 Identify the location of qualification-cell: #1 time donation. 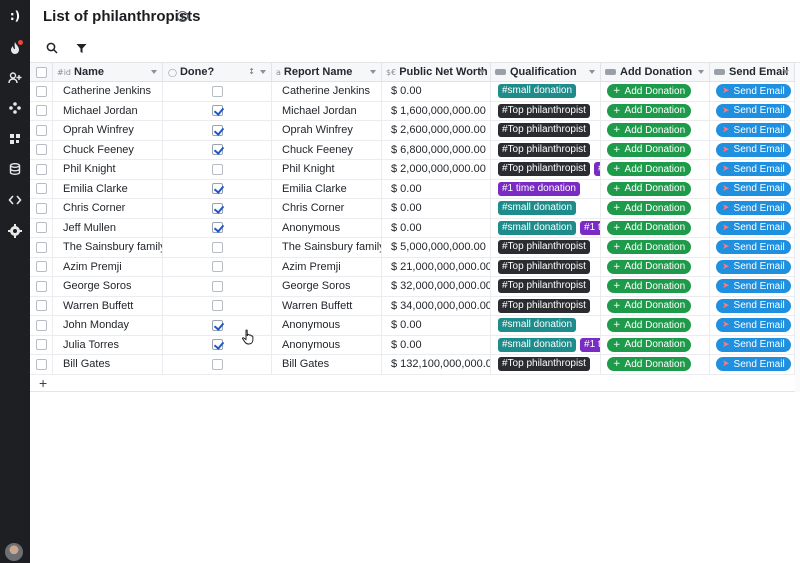
(546, 188).